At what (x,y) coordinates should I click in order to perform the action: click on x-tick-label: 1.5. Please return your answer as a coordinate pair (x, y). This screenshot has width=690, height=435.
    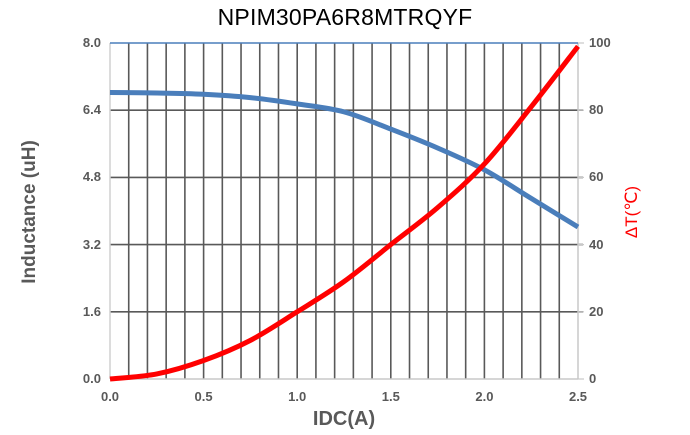
    Looking at the image, I should click on (390, 396).